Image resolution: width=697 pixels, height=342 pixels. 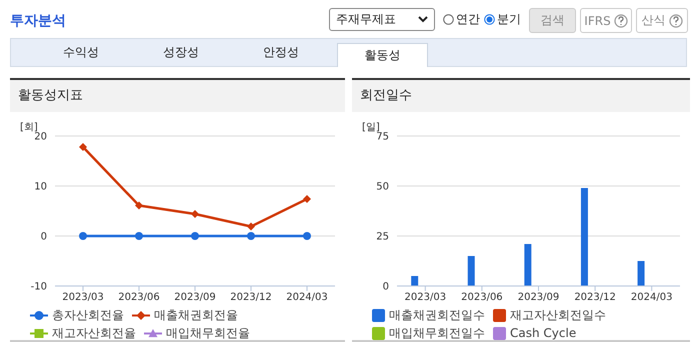 I want to click on chart-title: 활동성지표, so click(x=177, y=96).